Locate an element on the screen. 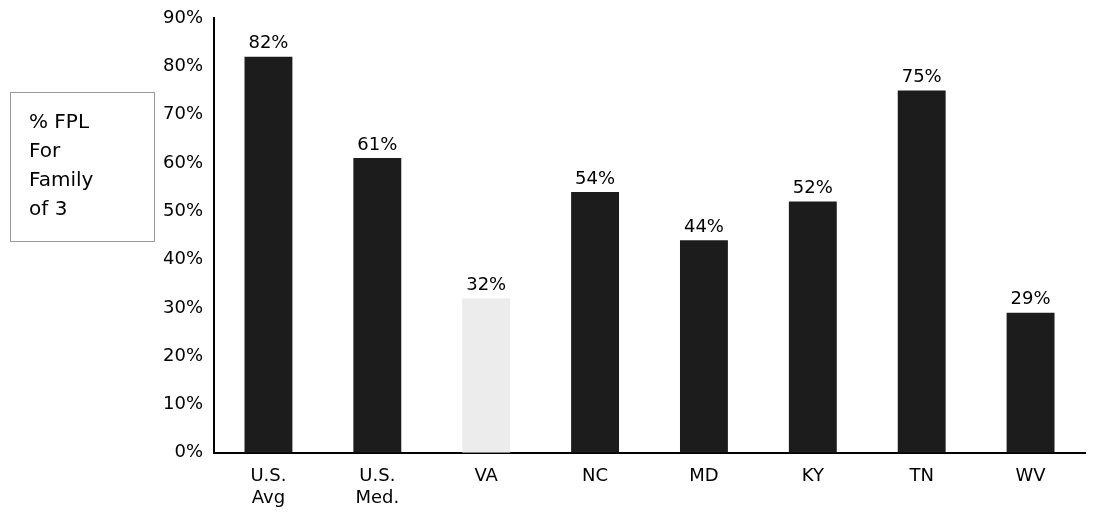 The image size is (1095, 517). x-tick-label: NC is located at coordinates (595, 475).